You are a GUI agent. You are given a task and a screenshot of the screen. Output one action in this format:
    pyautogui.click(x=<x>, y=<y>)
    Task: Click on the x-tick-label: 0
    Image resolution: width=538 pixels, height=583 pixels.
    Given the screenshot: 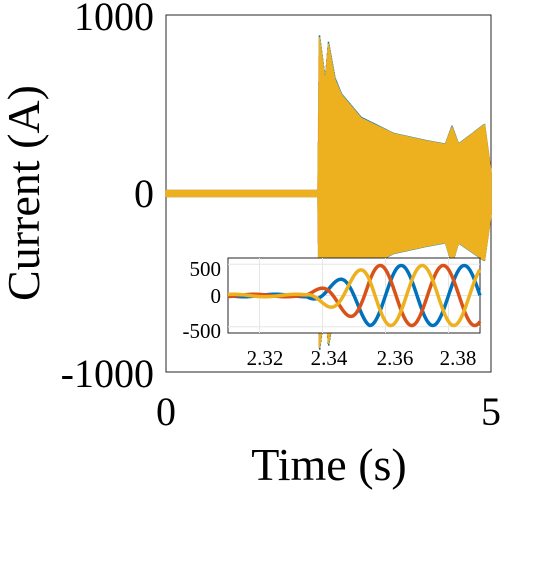 What is the action you would take?
    pyautogui.click(x=166, y=411)
    